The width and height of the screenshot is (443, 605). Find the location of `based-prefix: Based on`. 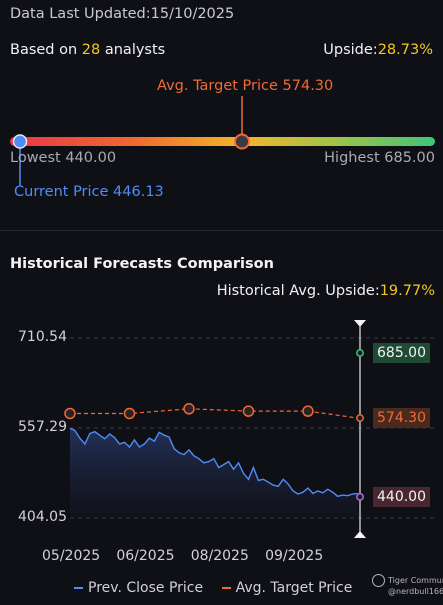

based-prefix: Based on is located at coordinates (46, 50).